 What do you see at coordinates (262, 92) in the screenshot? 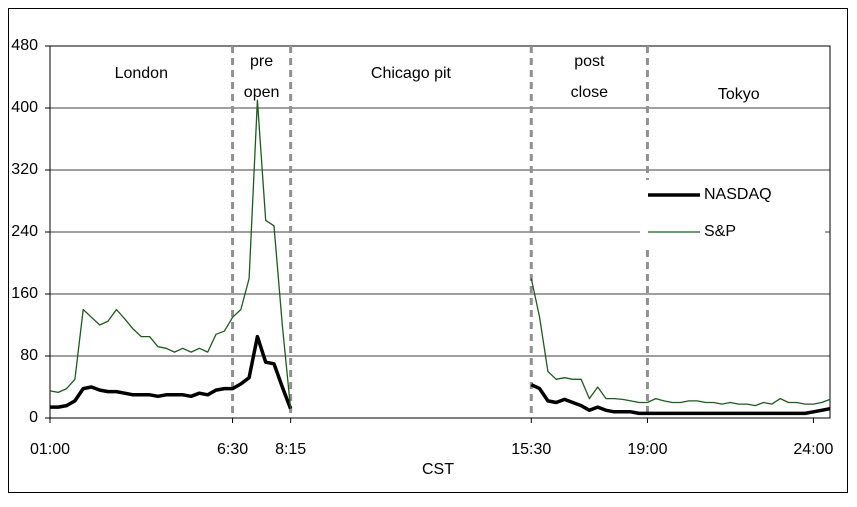
I see `region-label: open` at bounding box center [262, 92].